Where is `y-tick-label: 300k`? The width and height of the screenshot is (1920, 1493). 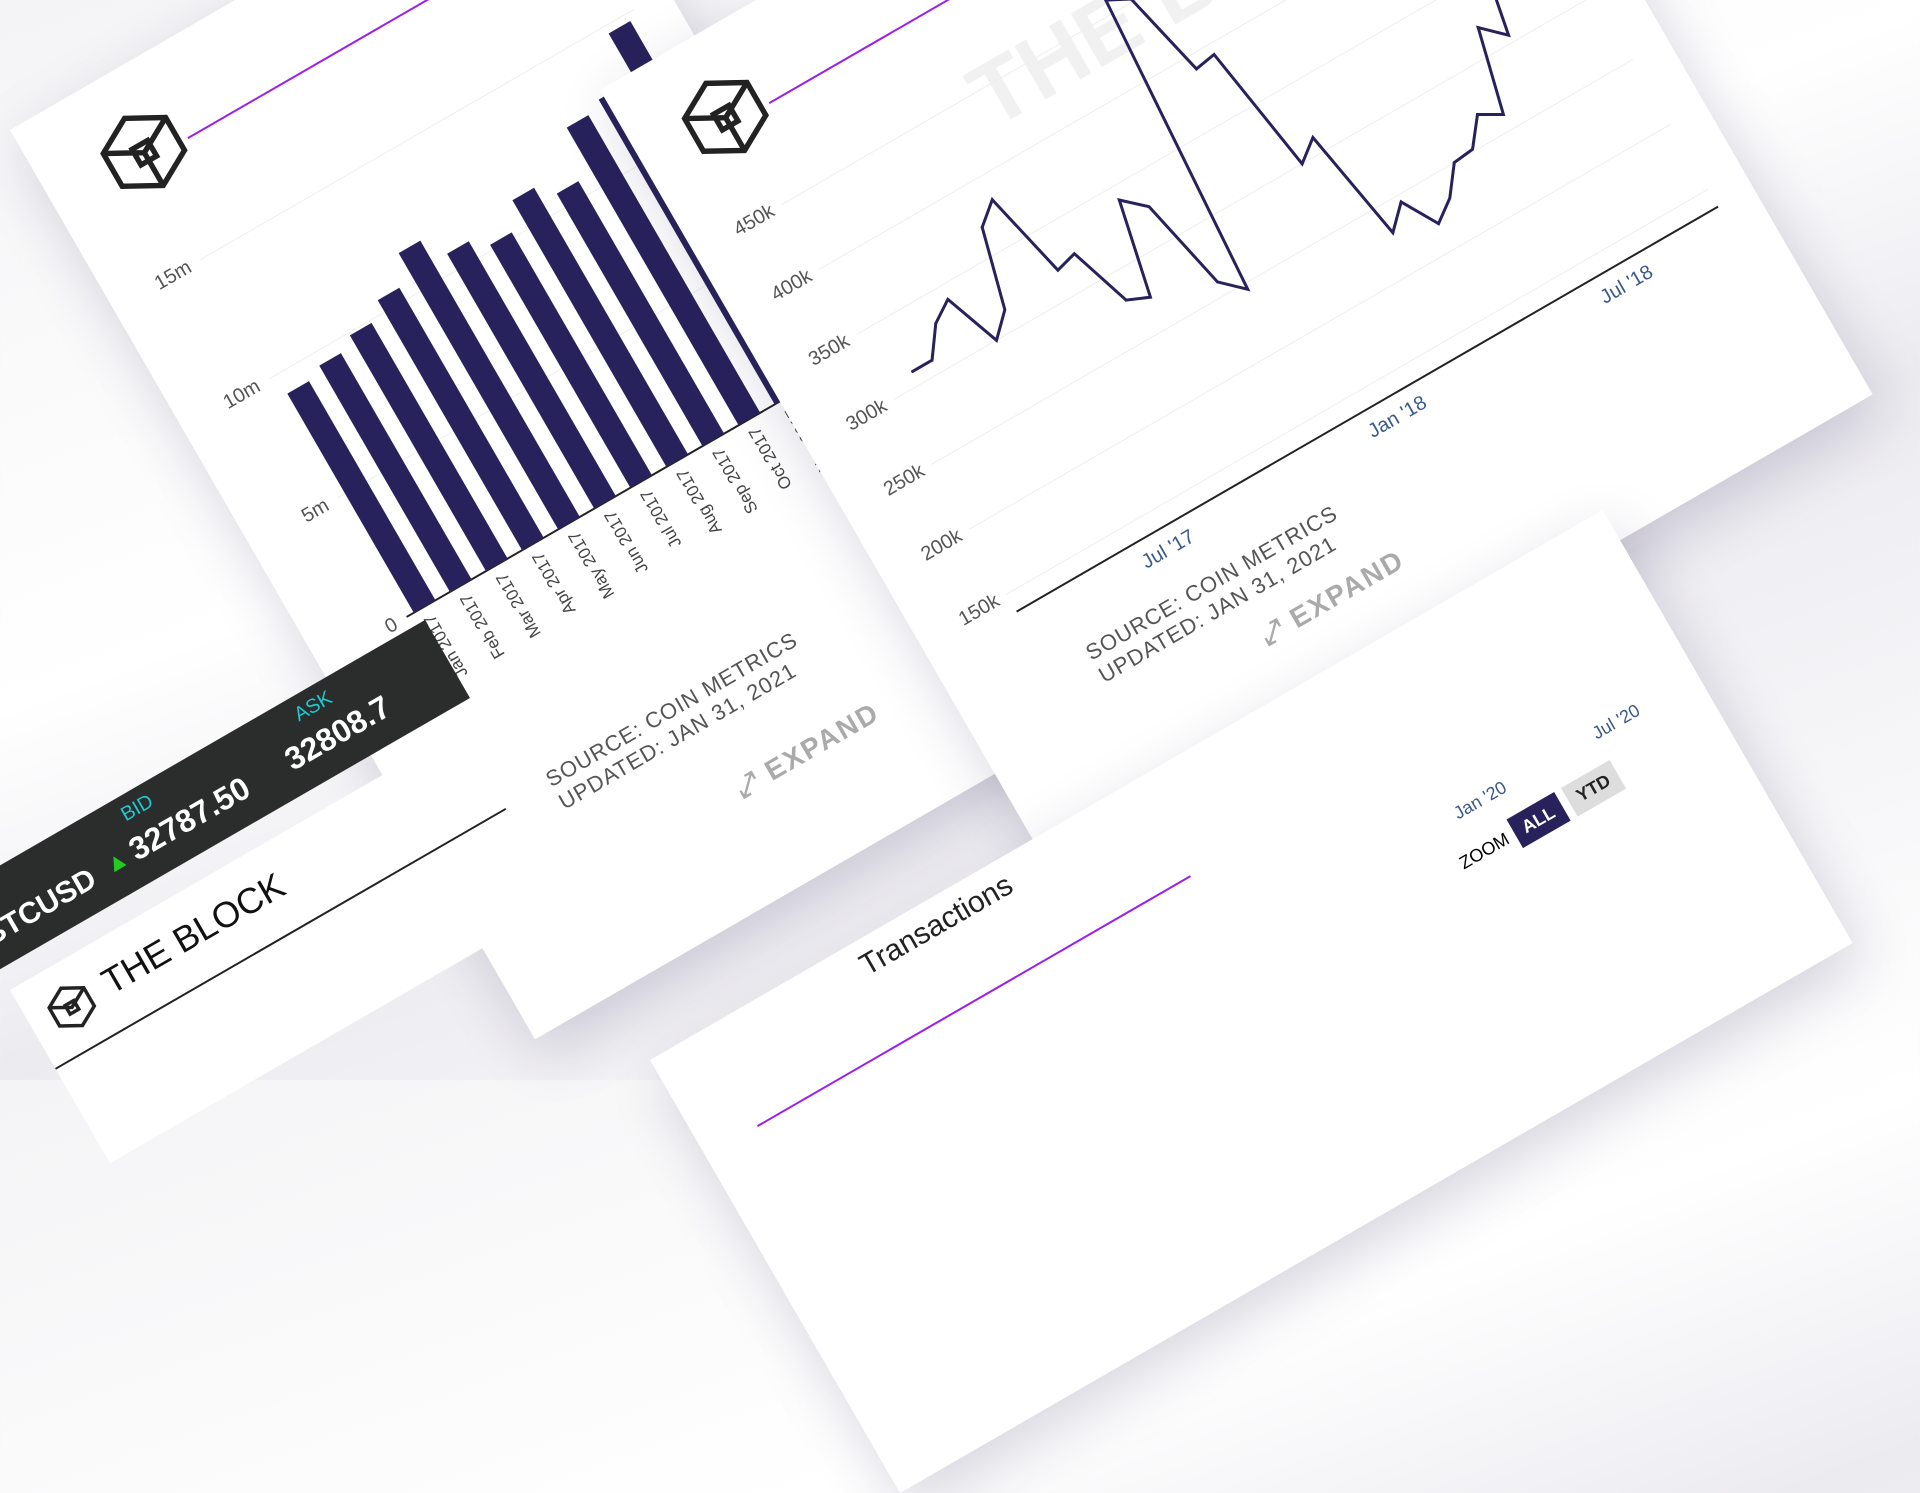 y-tick-label: 300k is located at coordinates (866, 414).